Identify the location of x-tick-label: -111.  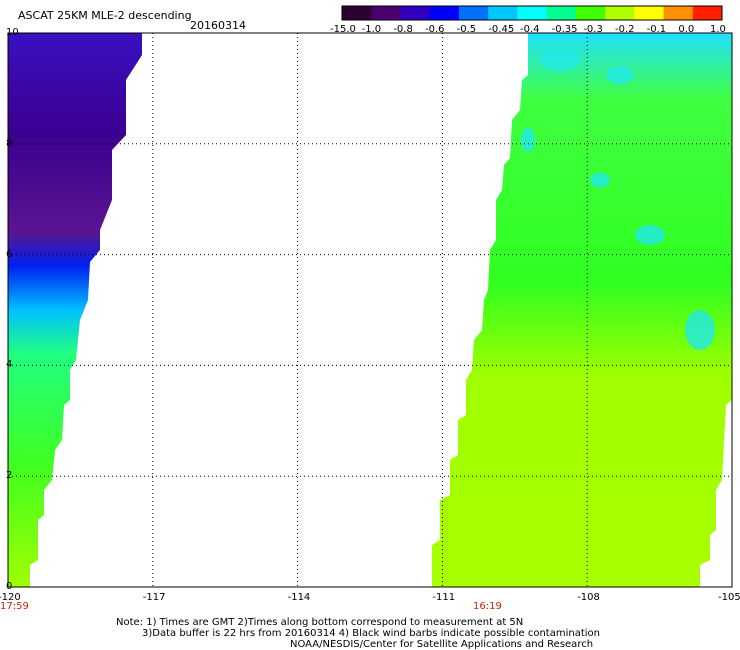
(444, 597).